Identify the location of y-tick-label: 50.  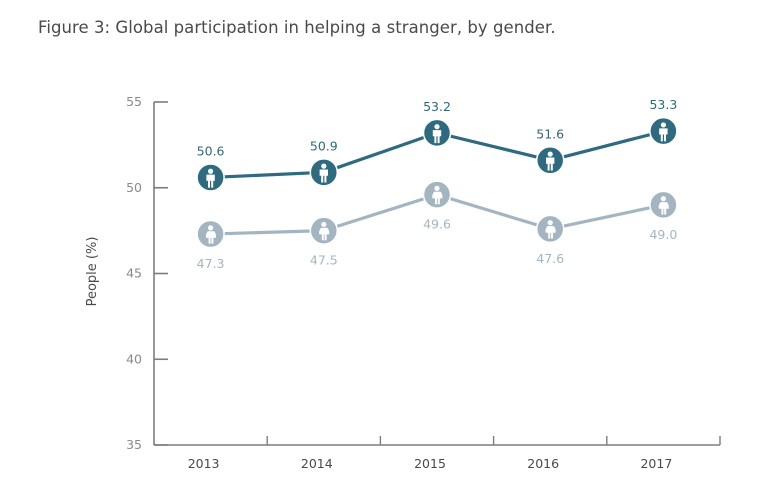
(134, 187).